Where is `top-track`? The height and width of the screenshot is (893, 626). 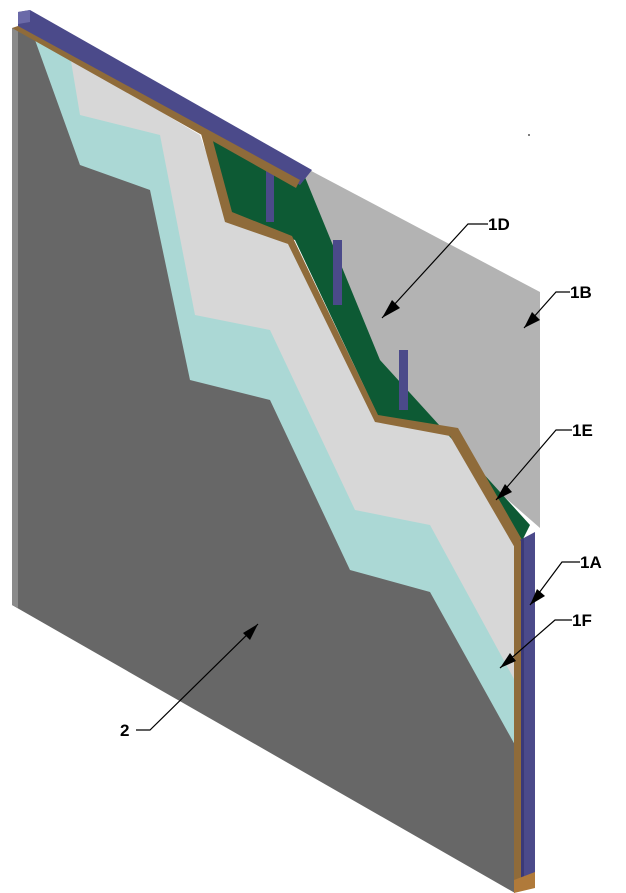
top-track is located at coordinates (165, 97).